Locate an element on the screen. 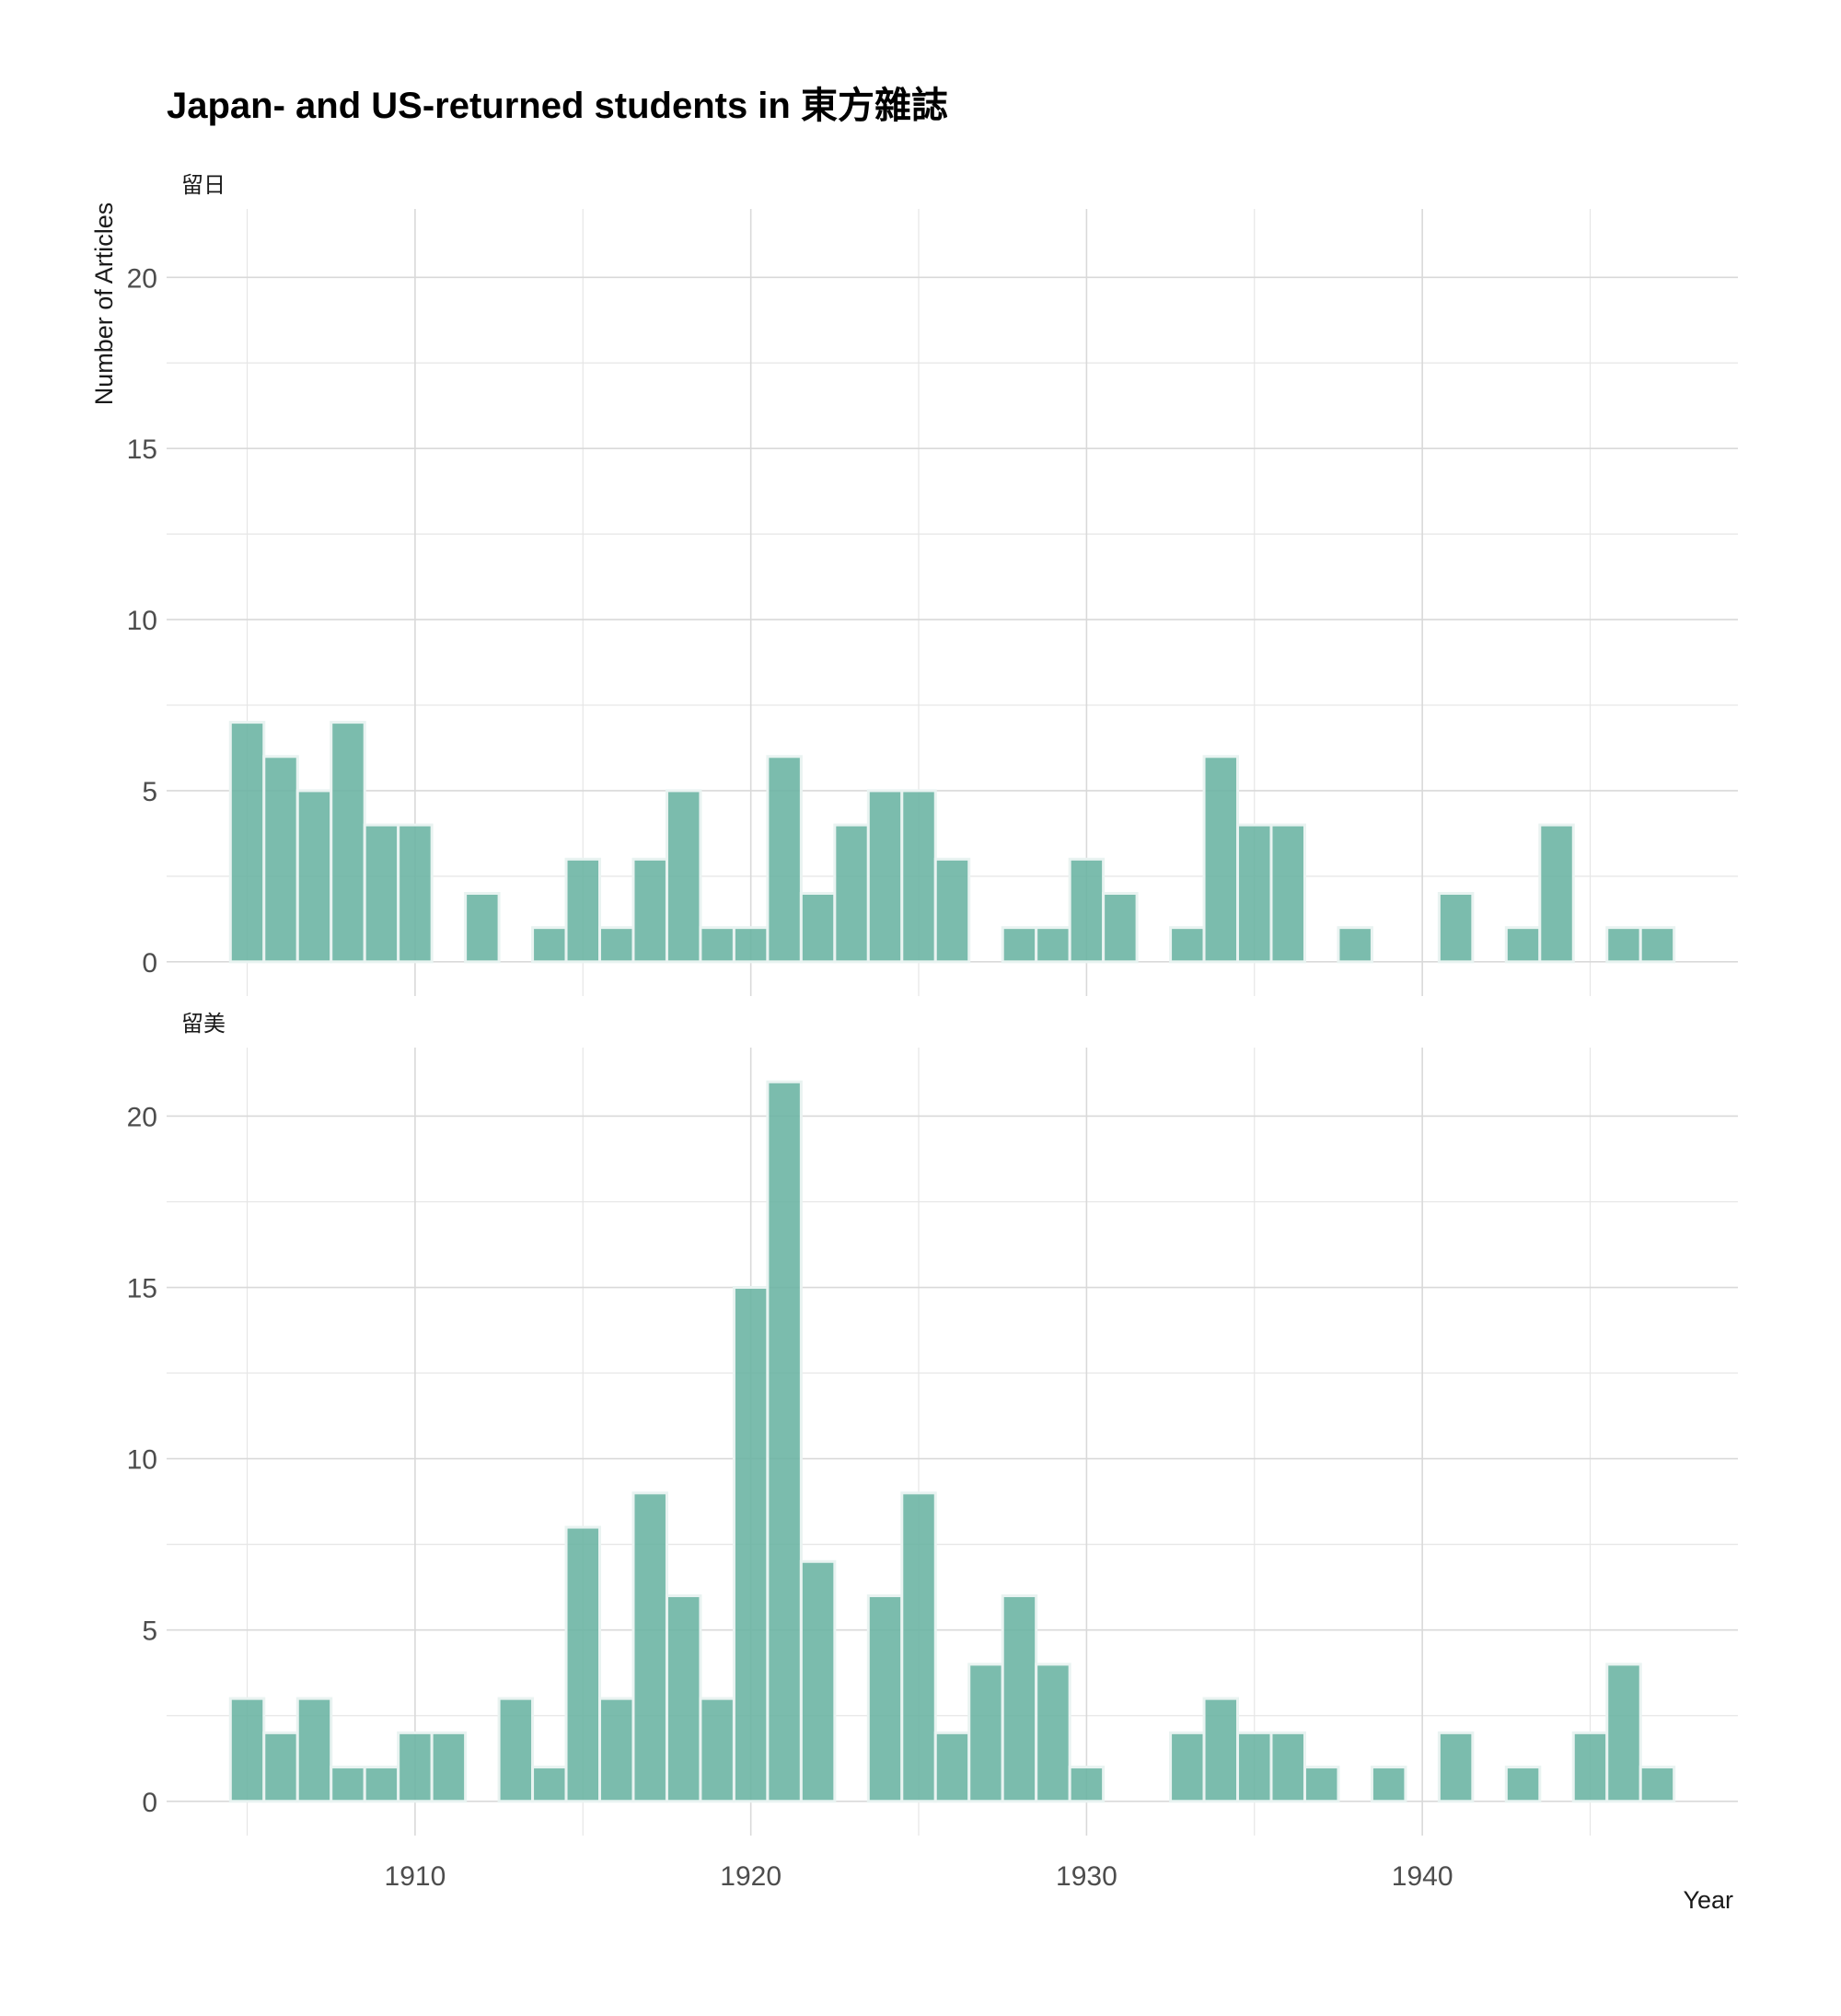 The width and height of the screenshot is (1841, 2016). chart-title: Japan- and US-returned students in 東方雜誌 is located at coordinates (557, 106).